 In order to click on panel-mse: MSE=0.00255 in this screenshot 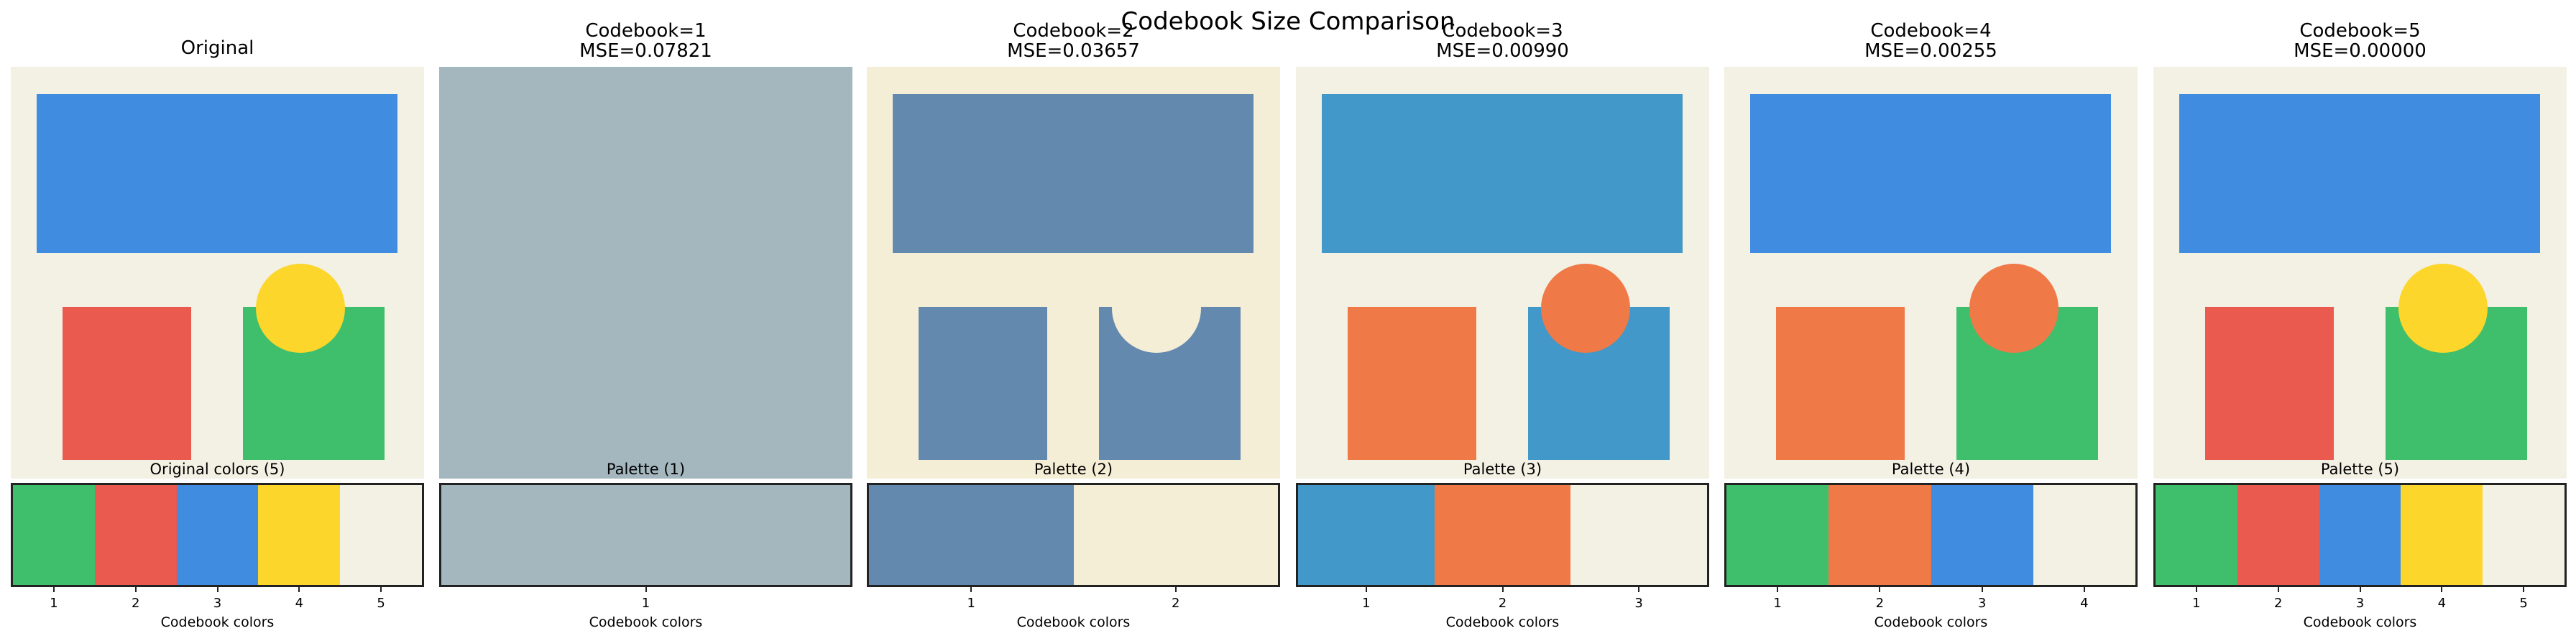, I will do `click(1930, 51)`.